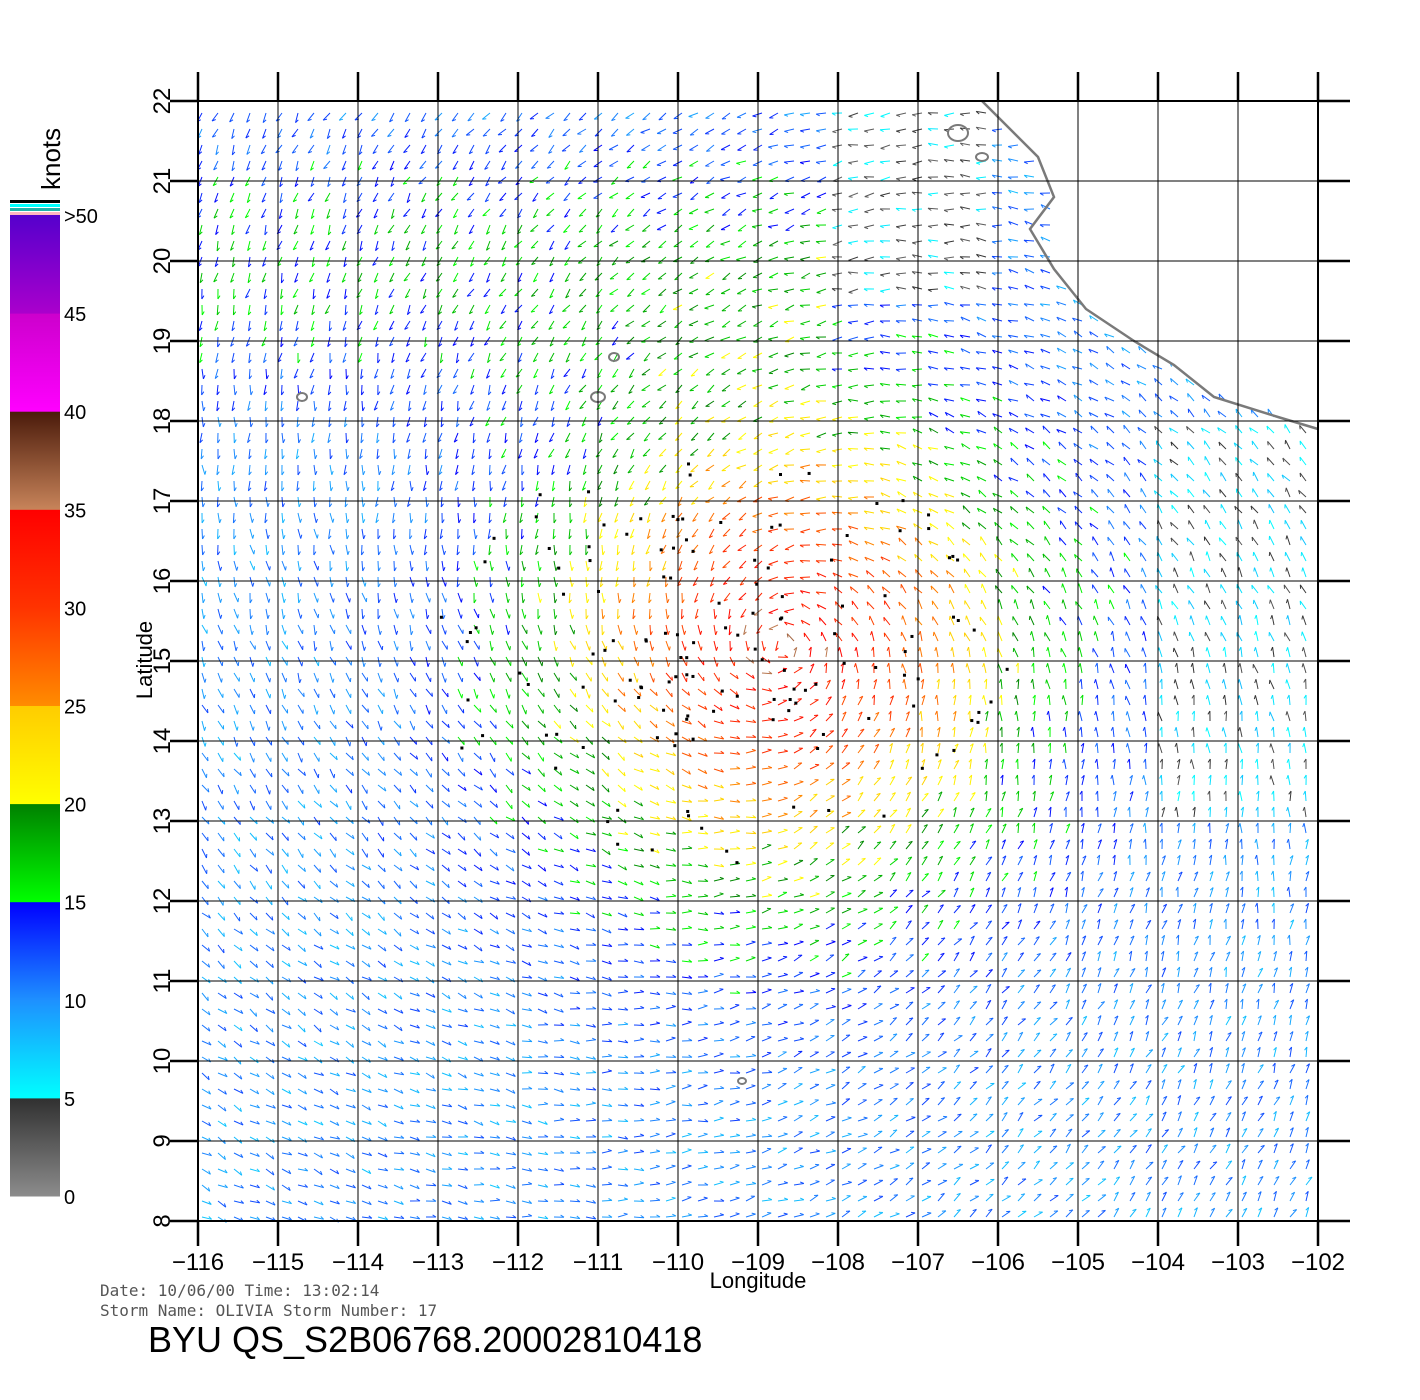 The image size is (1420, 1400). I want to click on rain-flag-markers, so click(724, 663).